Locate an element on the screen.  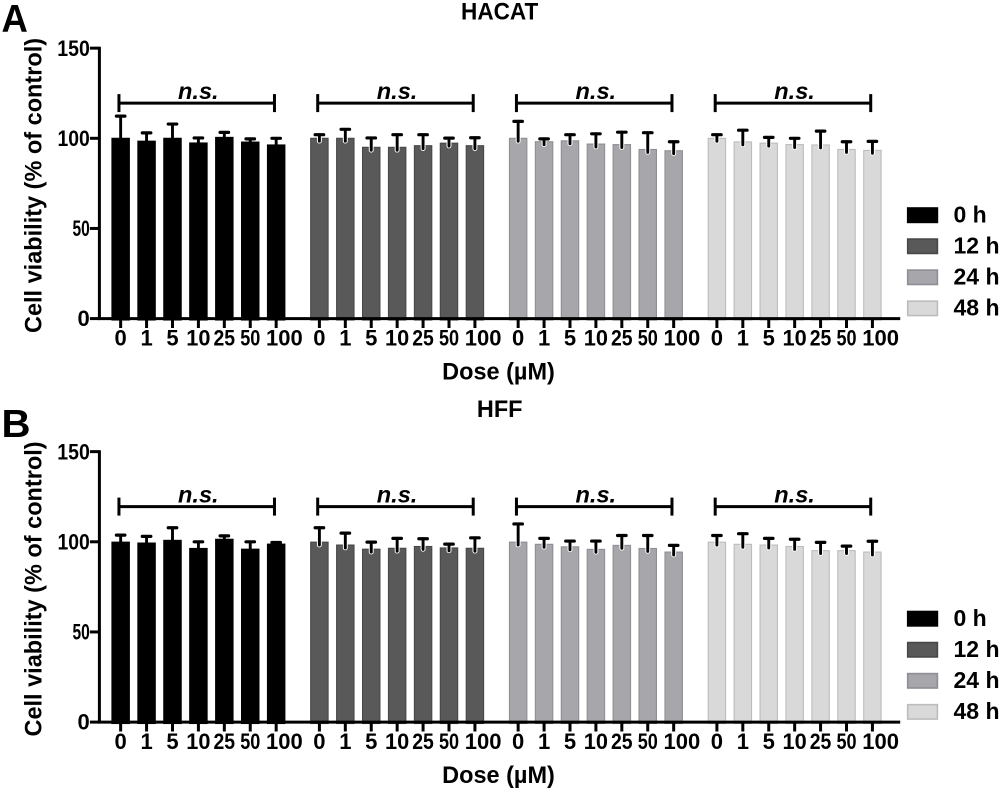
svg-text: HACAT is located at coordinates (500, 13).